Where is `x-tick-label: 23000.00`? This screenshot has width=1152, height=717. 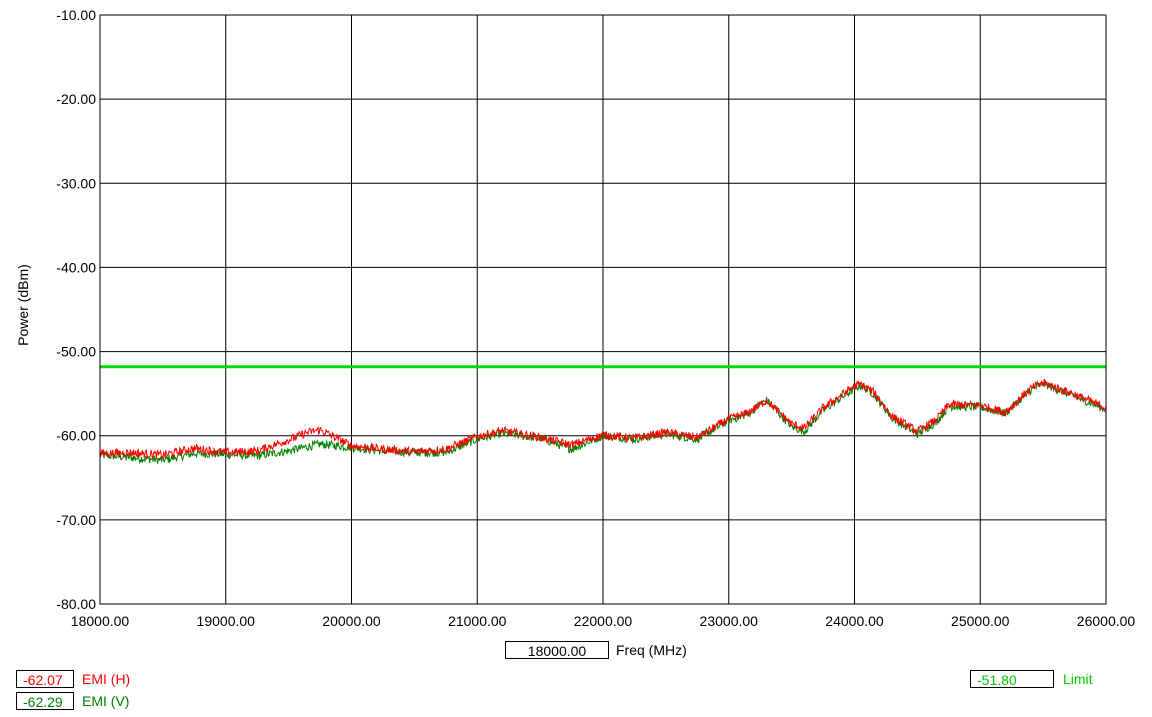
x-tick-label: 23000.00 is located at coordinates (729, 621).